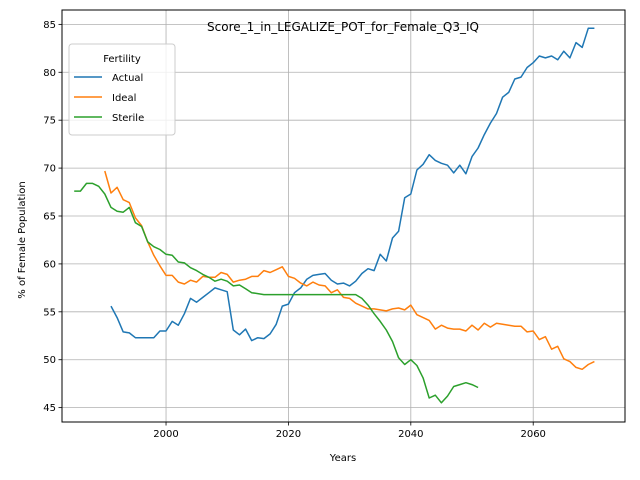 This screenshot has height=480, width=640. What do you see at coordinates (127, 78) in the screenshot?
I see `legend-label-actual: Actual` at bounding box center [127, 78].